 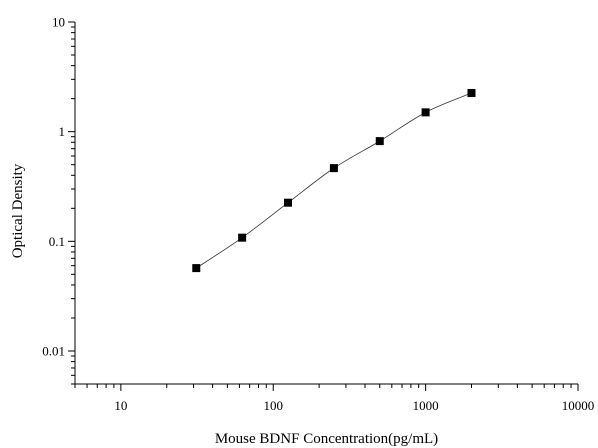 I want to click on x-tick-label: 1000, so click(x=426, y=405).